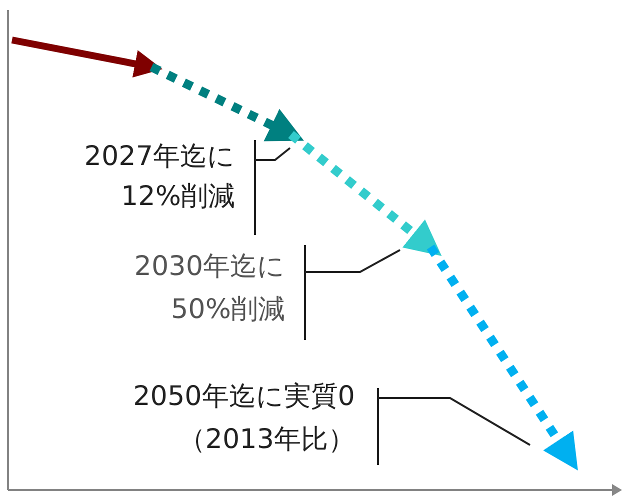 This screenshot has height=503, width=626. Describe the element at coordinates (244, 418) in the screenshot. I see `annotation: 2050年迄に実質0 （2013年比）` at that location.